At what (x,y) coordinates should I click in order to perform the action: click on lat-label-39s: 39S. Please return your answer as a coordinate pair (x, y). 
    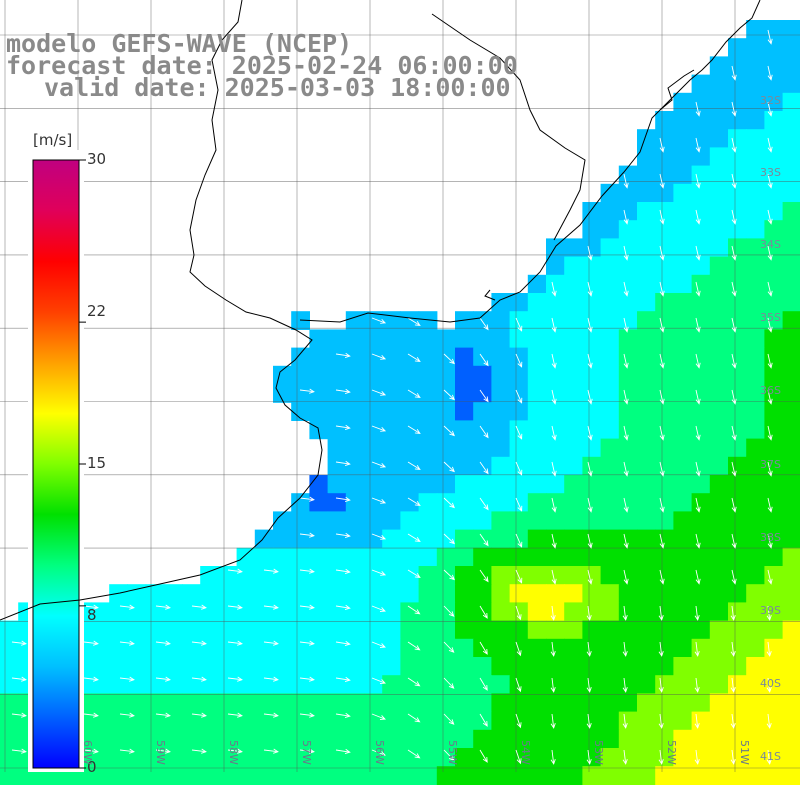
    Looking at the image, I should click on (770, 610).